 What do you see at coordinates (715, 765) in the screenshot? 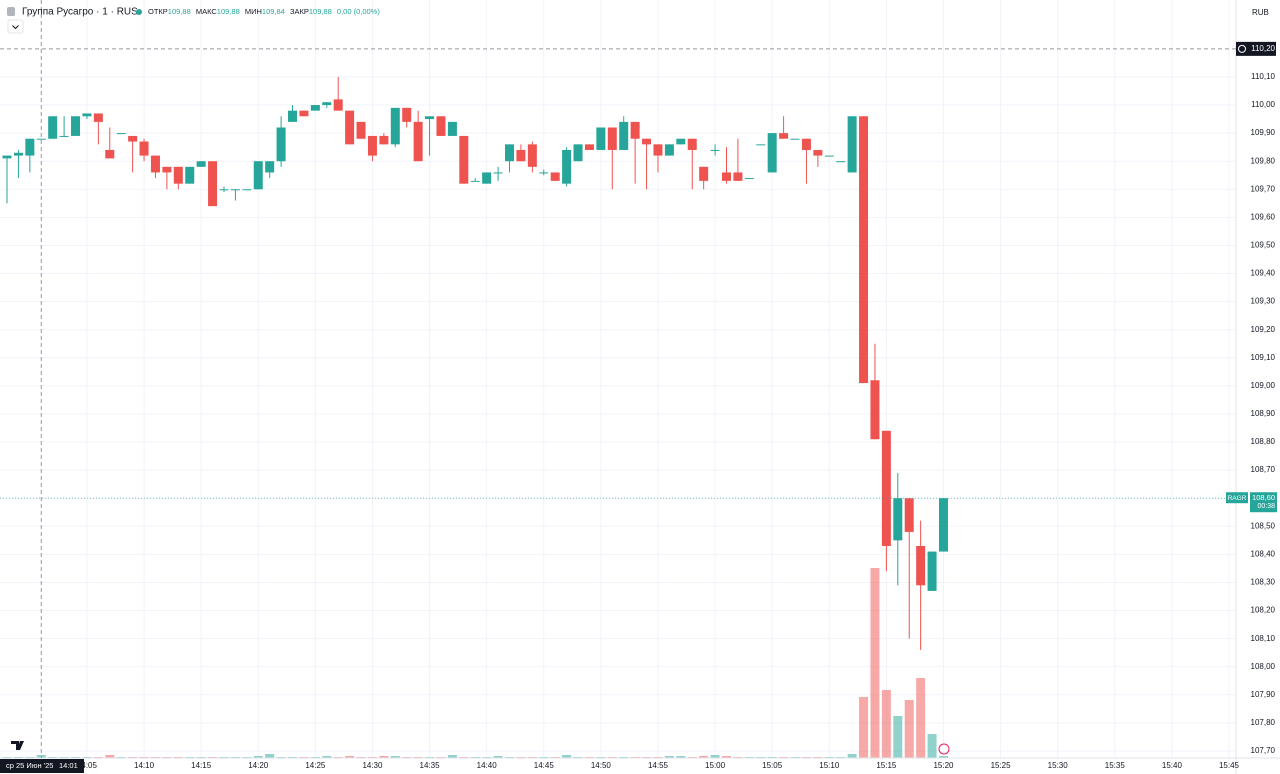
I see `x-tick-label: 15:00` at bounding box center [715, 765].